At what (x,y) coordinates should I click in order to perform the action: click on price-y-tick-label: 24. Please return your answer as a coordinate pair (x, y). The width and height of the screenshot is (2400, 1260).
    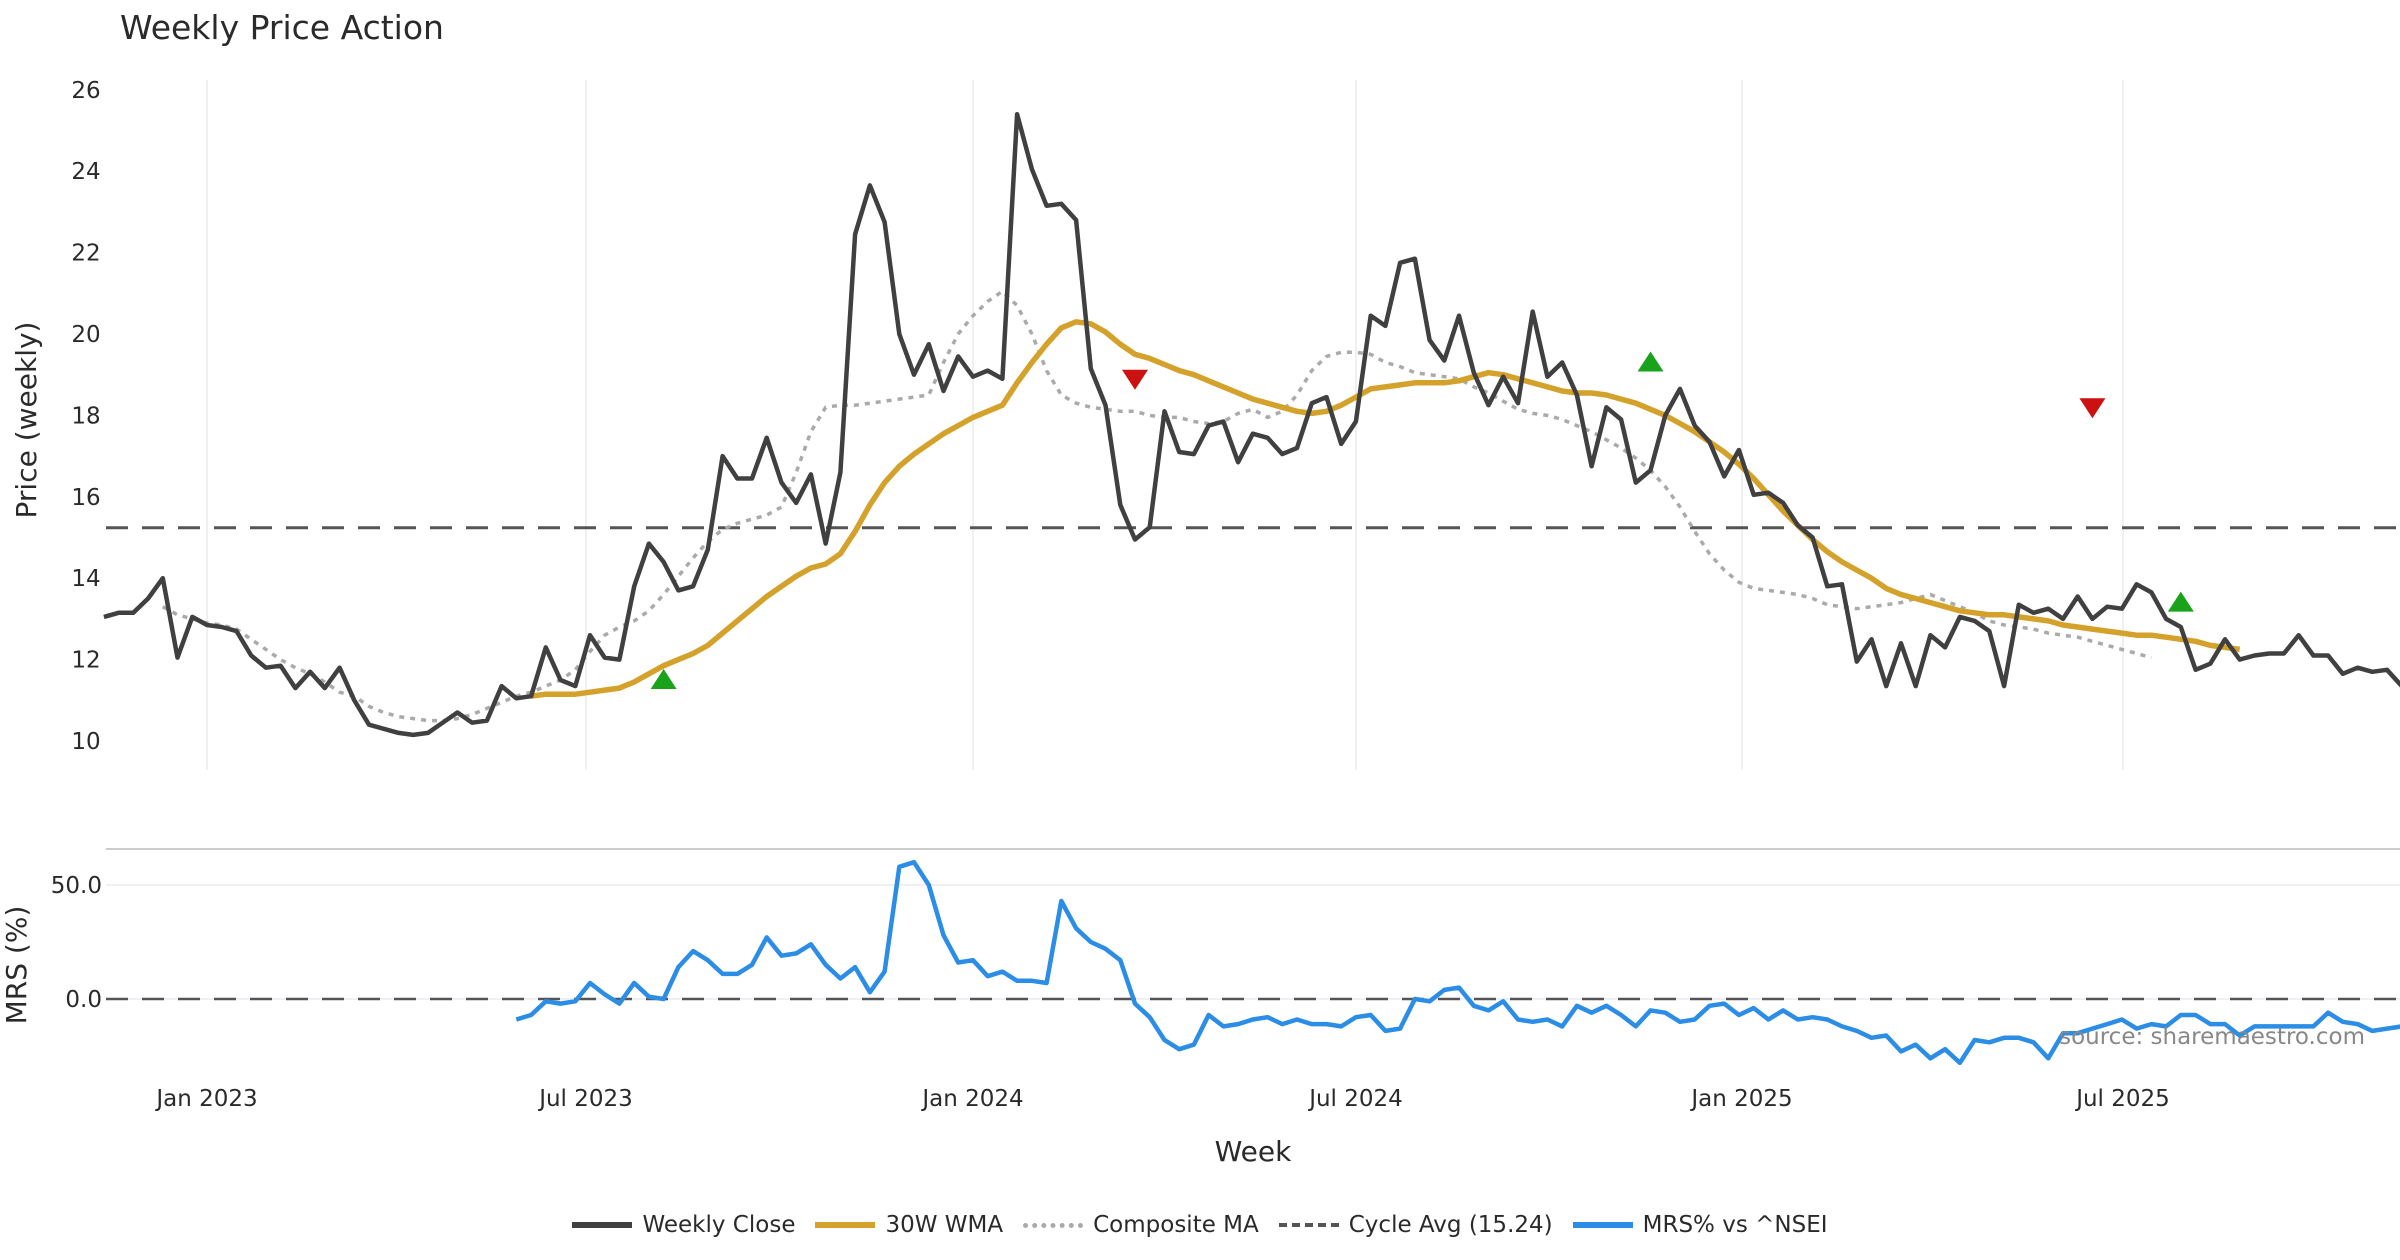
    Looking at the image, I should click on (85, 172).